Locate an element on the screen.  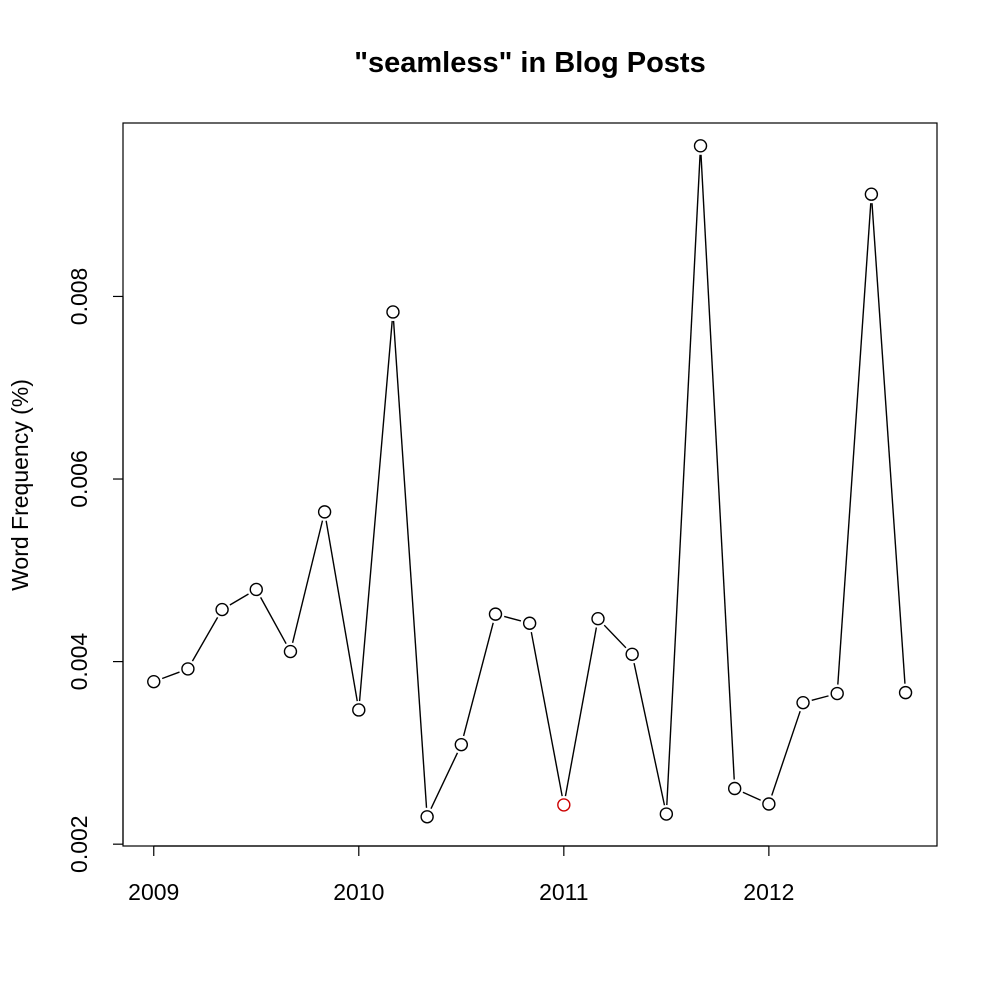
y-axis-label: Word Frequency (%) is located at coordinates (20, 485).